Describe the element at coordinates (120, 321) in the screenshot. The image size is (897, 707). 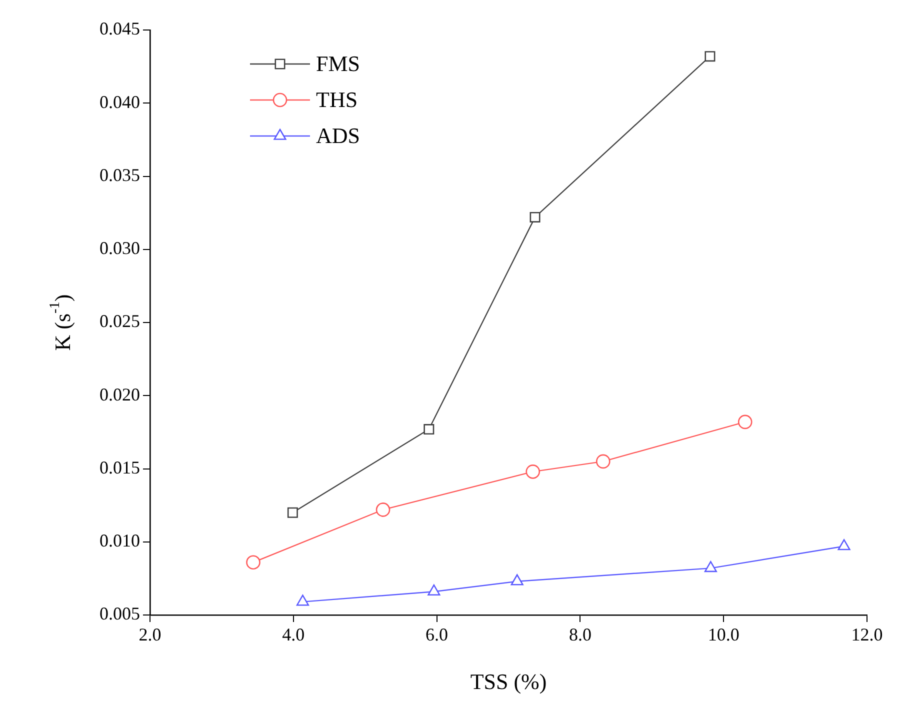
I see `y-tick-label: 0.025` at that location.